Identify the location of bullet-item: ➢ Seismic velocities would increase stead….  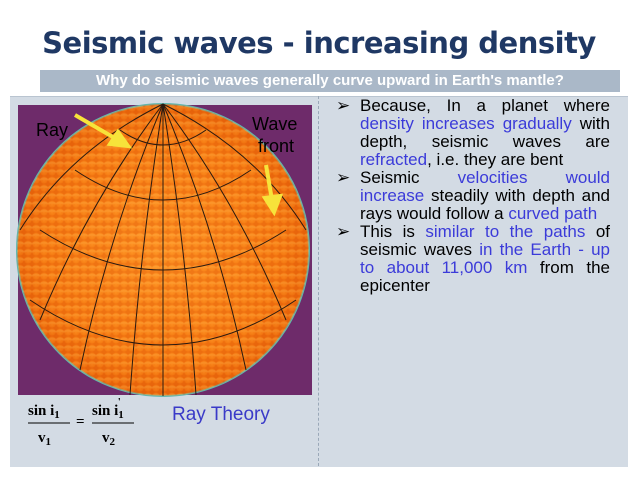
(472, 196).